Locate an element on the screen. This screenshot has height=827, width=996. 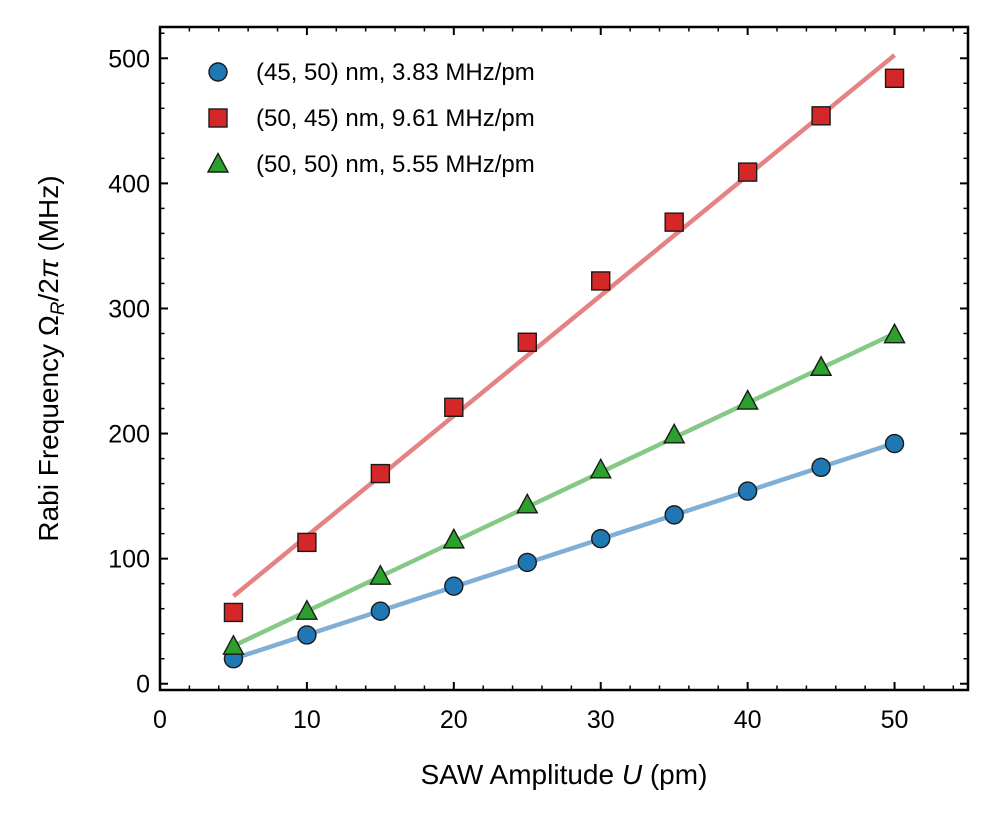
y-tick-label: 300 is located at coordinates (129, 309).